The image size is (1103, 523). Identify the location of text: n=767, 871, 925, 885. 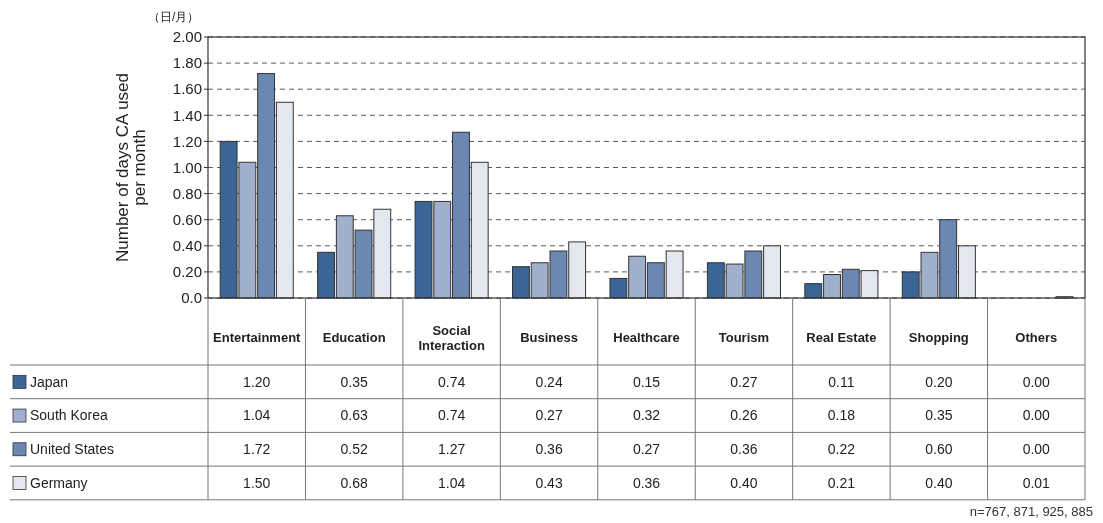
(1031, 511).